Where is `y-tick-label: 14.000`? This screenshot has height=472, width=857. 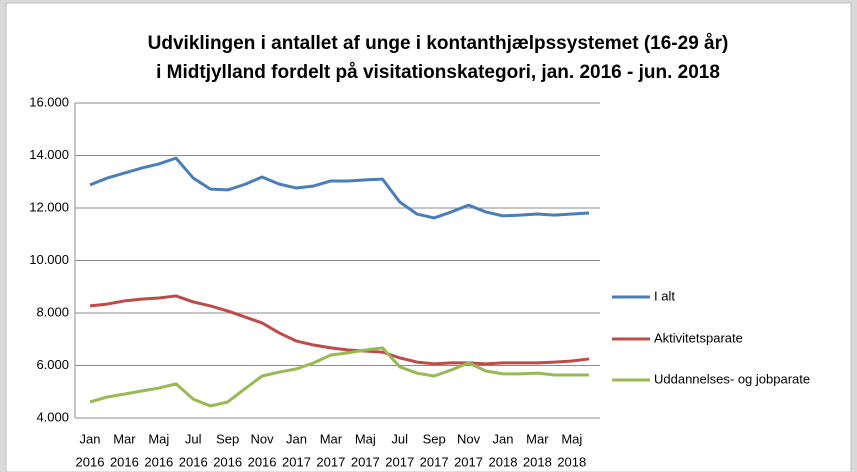
y-tick-label: 14.000 is located at coordinates (49, 154).